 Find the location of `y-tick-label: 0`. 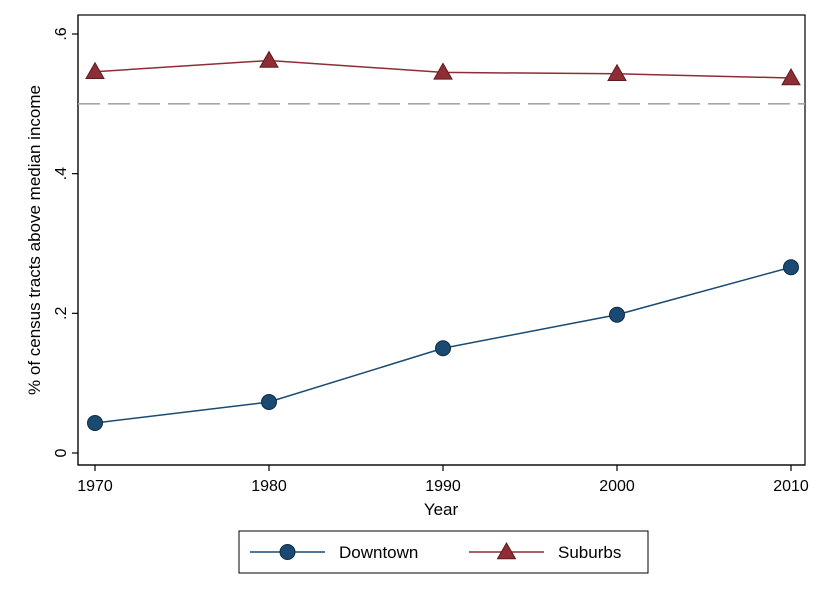

y-tick-label: 0 is located at coordinates (61, 452).